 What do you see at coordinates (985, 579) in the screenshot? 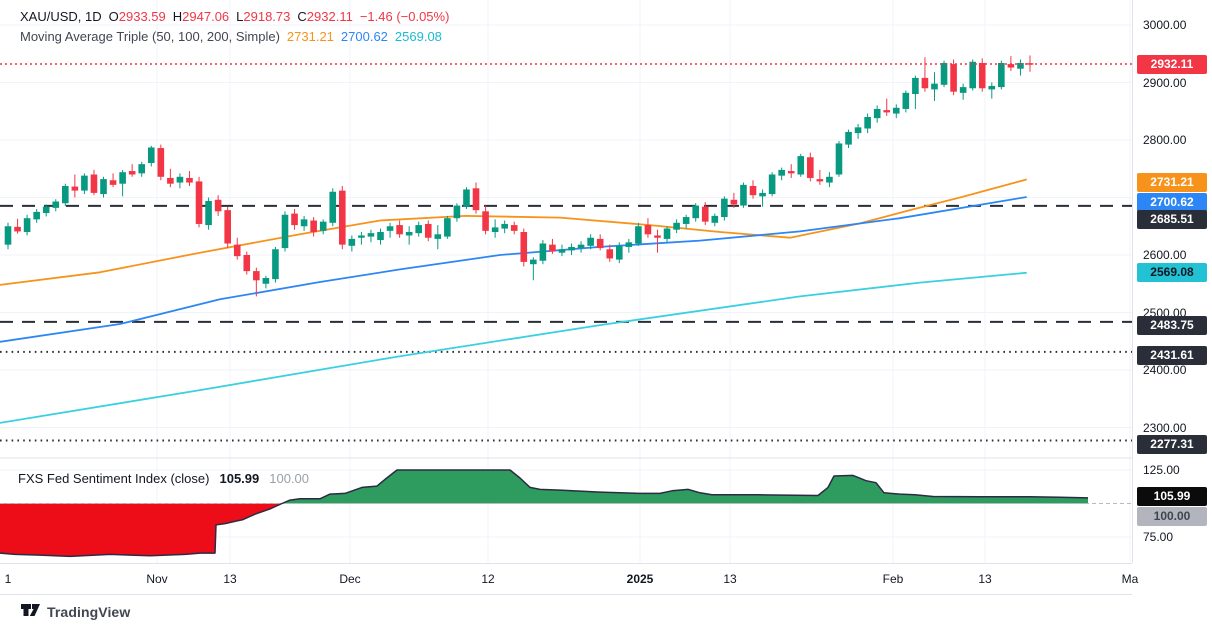
I see `time-axis-tick: 13` at bounding box center [985, 579].